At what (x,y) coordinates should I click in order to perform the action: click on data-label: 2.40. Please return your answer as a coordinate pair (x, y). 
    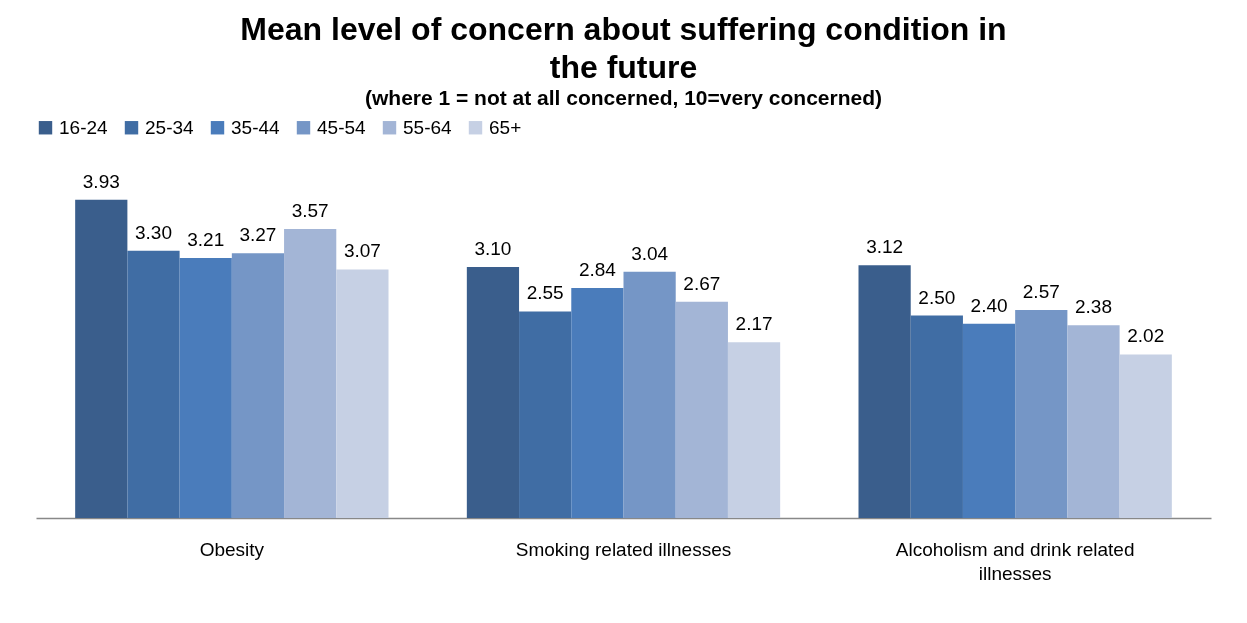
    Looking at the image, I should click on (989, 305).